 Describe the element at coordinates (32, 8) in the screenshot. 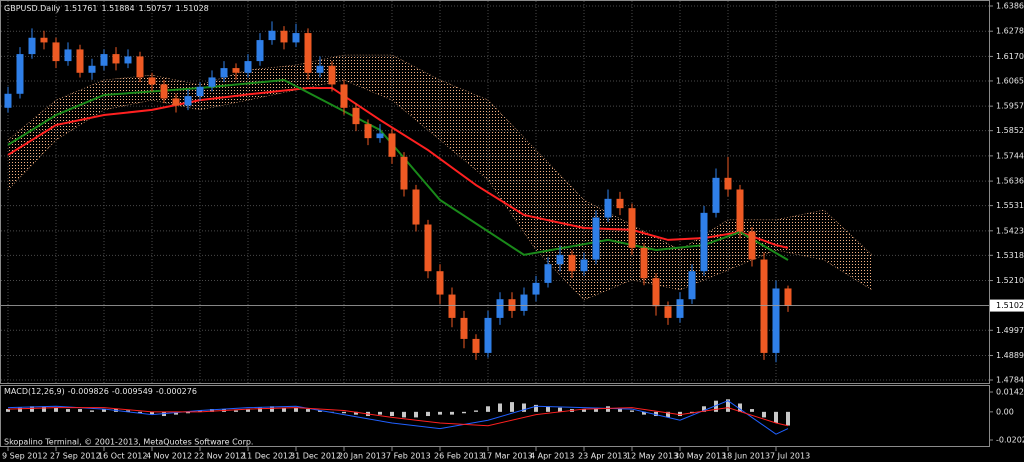

I see `symbol-title: GBPUSD.Daily` at that location.